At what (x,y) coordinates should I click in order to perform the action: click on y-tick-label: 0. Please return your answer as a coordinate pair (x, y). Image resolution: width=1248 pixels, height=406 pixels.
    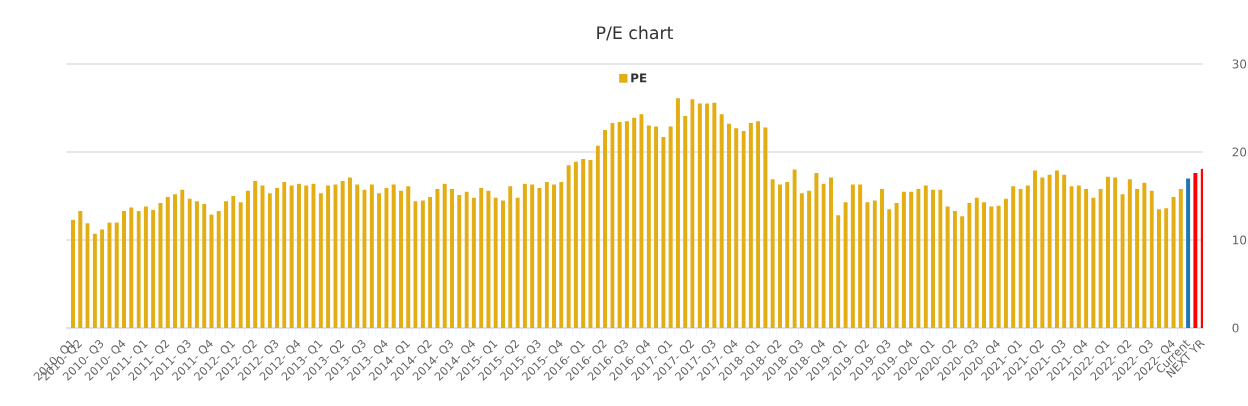
    Looking at the image, I should click on (1235, 328).